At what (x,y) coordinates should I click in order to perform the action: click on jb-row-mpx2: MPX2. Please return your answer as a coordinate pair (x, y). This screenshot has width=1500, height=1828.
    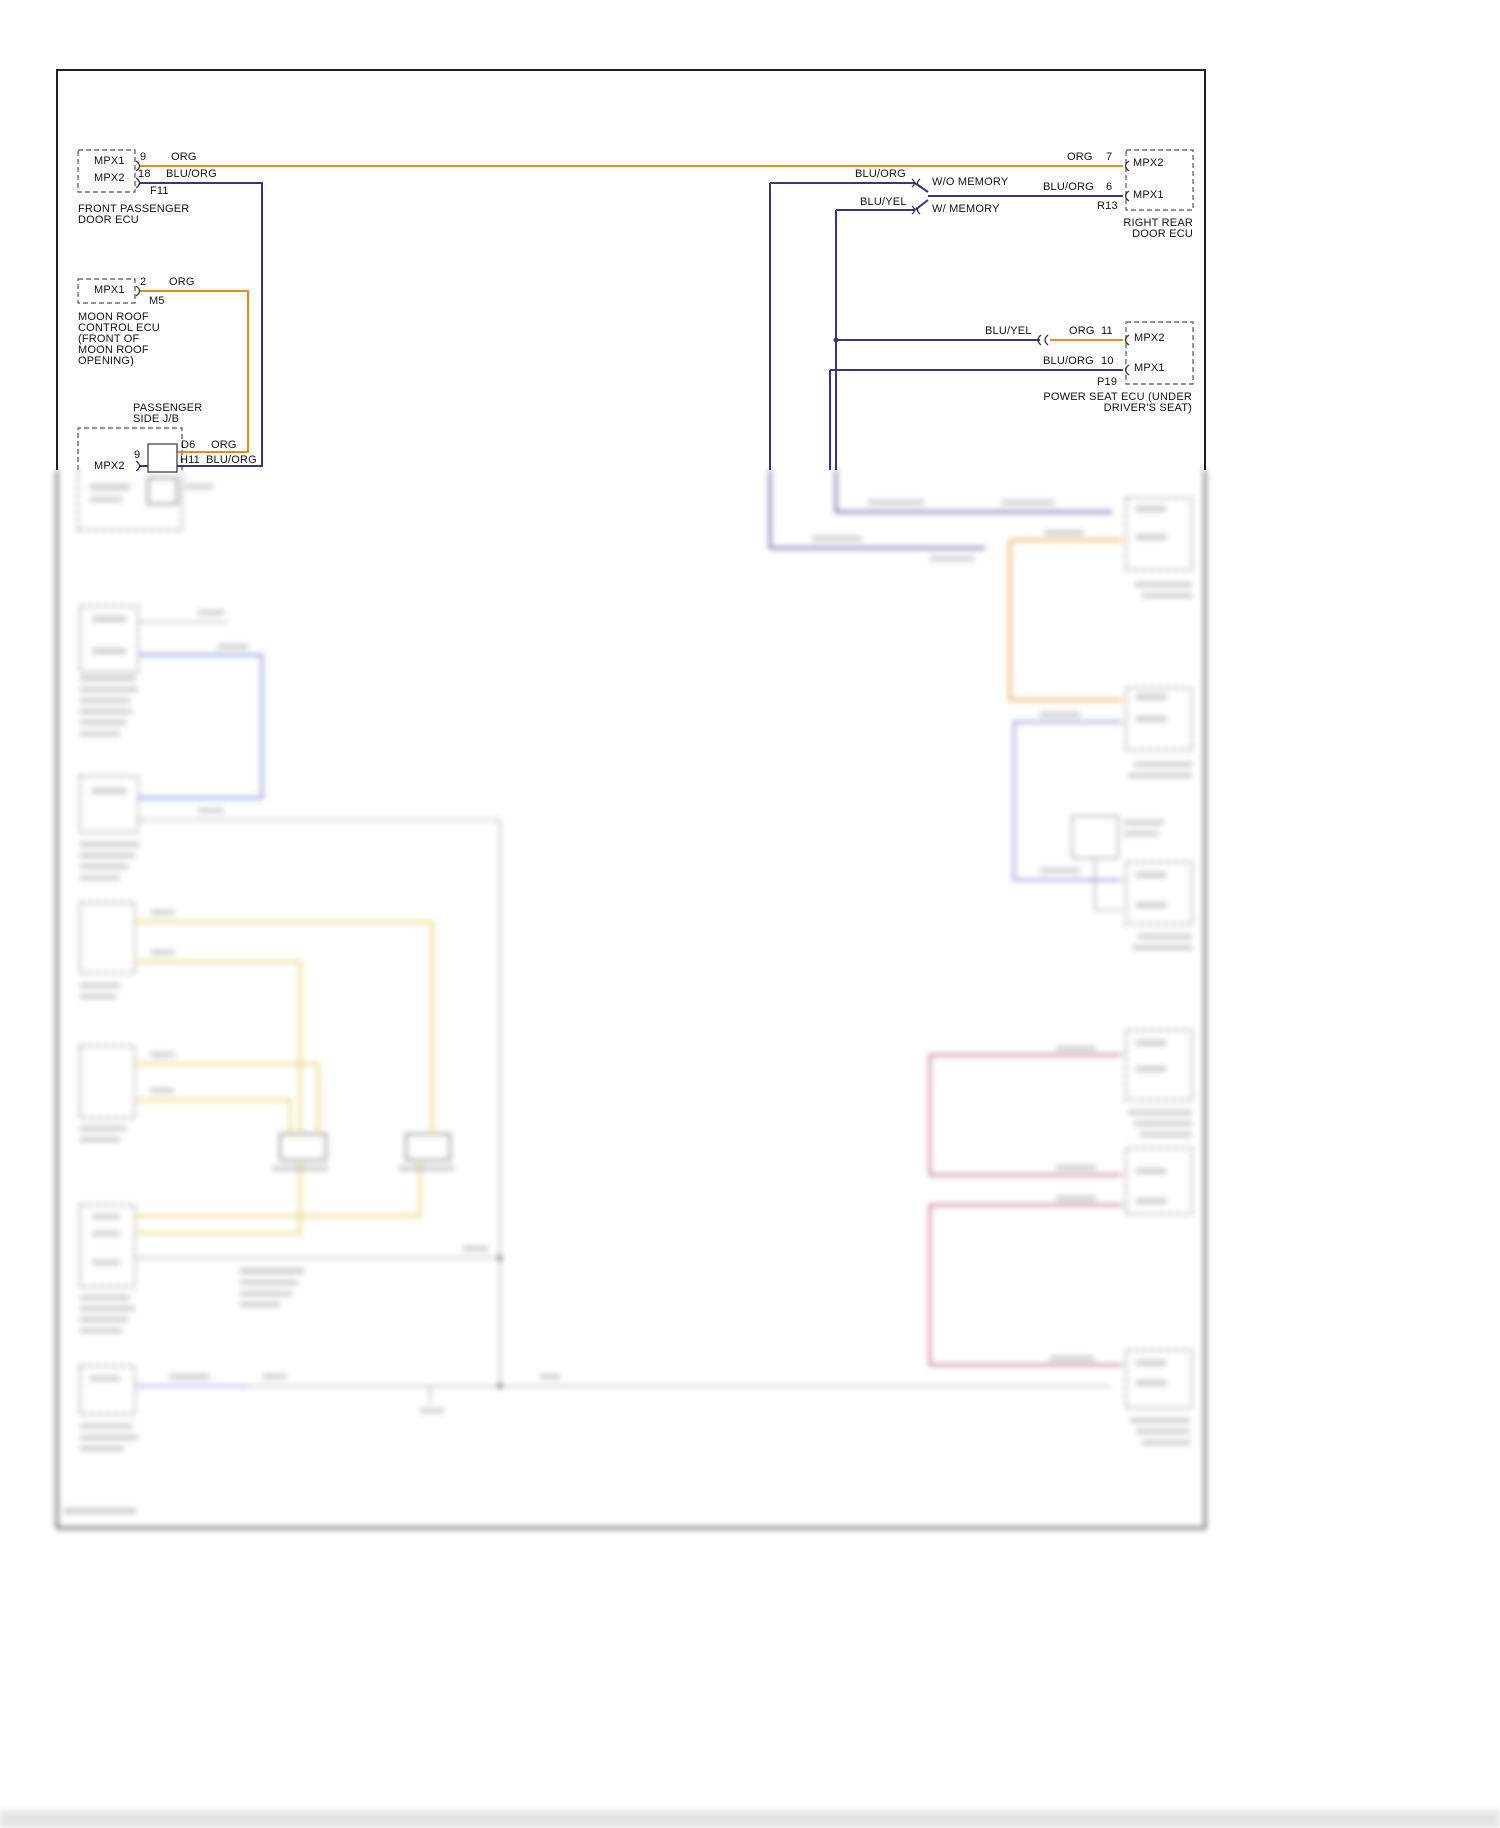
    Looking at the image, I should click on (109, 466).